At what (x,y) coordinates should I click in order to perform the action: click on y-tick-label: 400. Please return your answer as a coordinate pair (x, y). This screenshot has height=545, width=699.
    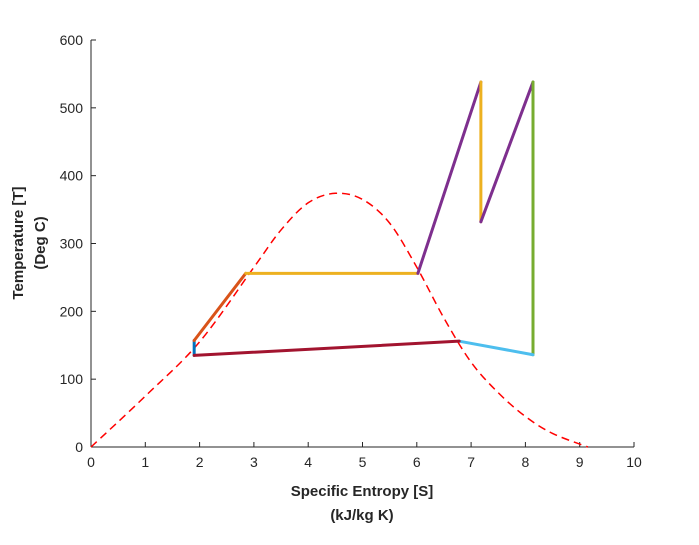
    Looking at the image, I should click on (72, 176).